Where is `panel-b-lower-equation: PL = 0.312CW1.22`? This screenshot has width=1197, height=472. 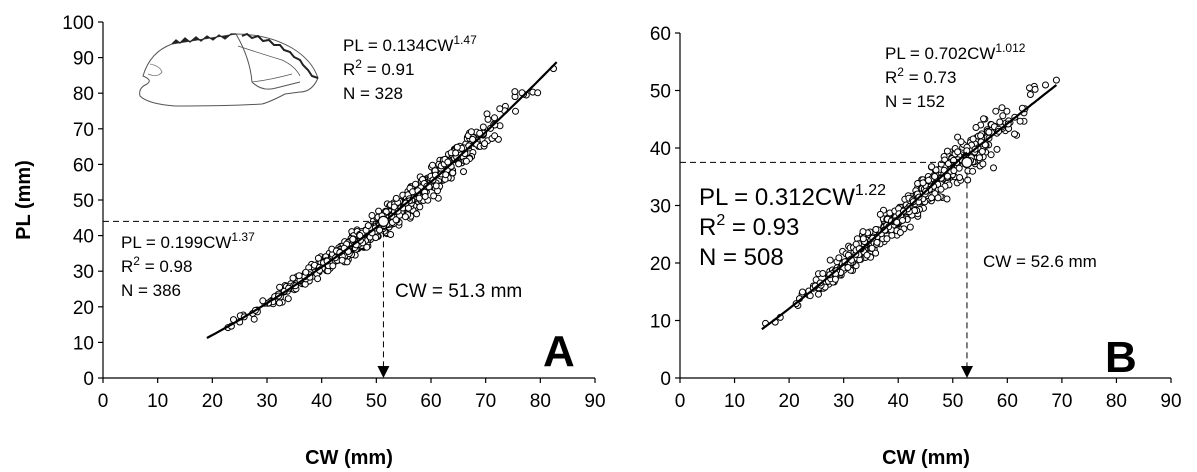 panel-b-lower-equation: PL = 0.312CW1.22 is located at coordinates (792, 196).